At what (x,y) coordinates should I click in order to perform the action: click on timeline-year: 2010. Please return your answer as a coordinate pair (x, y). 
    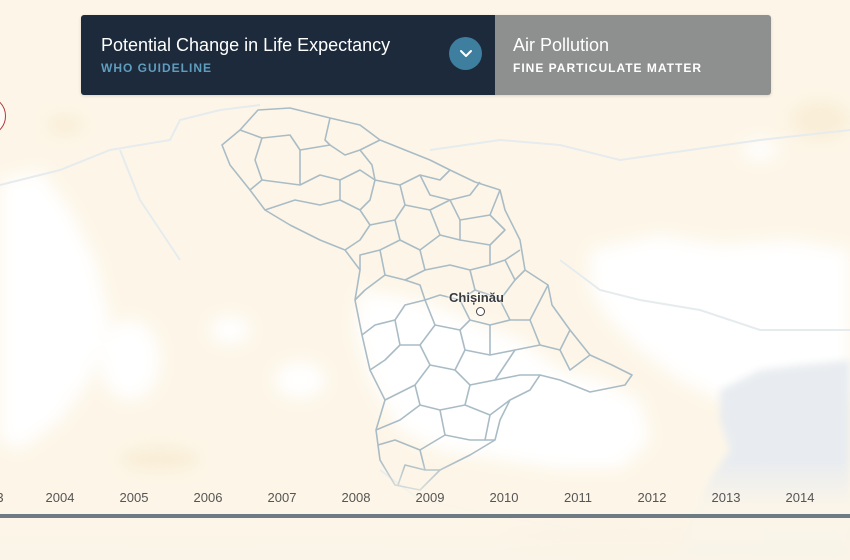
    Looking at the image, I should click on (504, 497).